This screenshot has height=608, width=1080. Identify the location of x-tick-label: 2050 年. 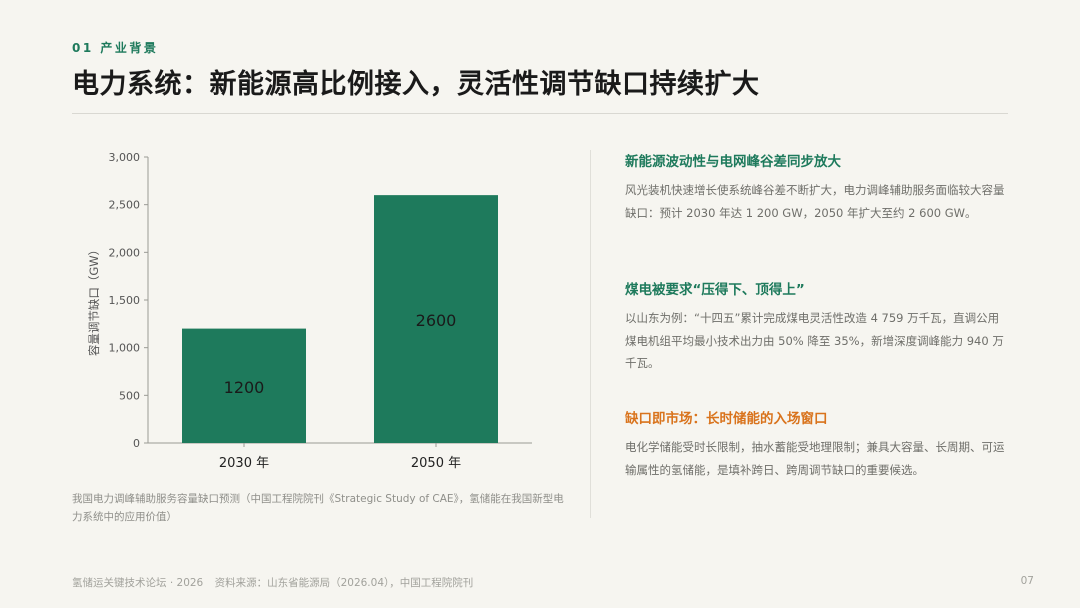
(436, 463).